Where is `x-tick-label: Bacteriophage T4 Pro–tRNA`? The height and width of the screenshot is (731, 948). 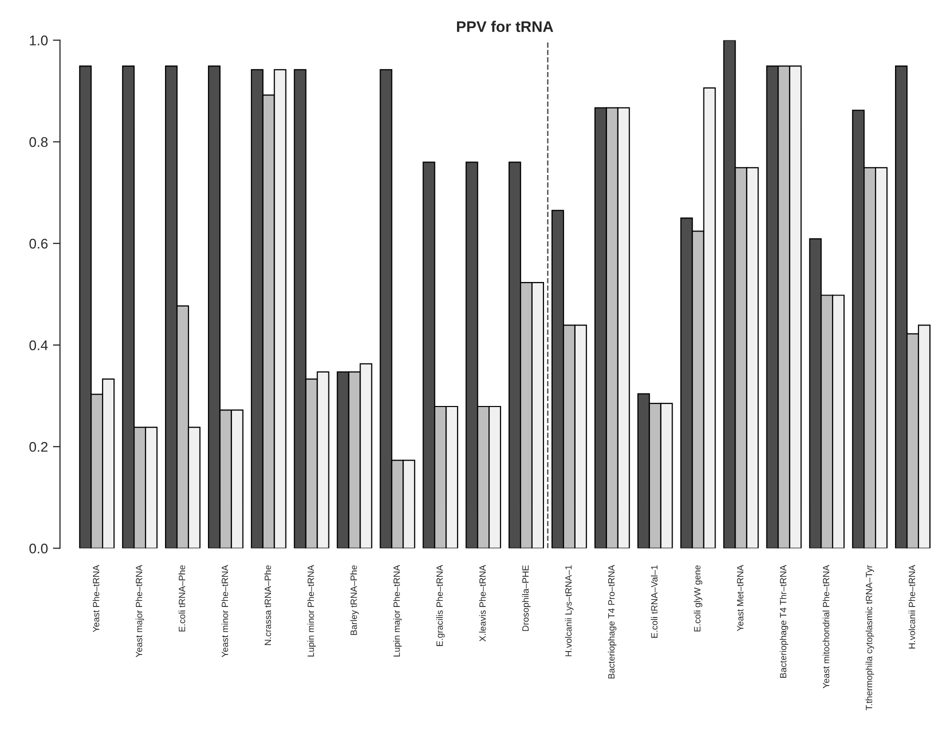
x-tick-label: Bacteriophage T4 Pro–tRNA is located at coordinates (612, 621).